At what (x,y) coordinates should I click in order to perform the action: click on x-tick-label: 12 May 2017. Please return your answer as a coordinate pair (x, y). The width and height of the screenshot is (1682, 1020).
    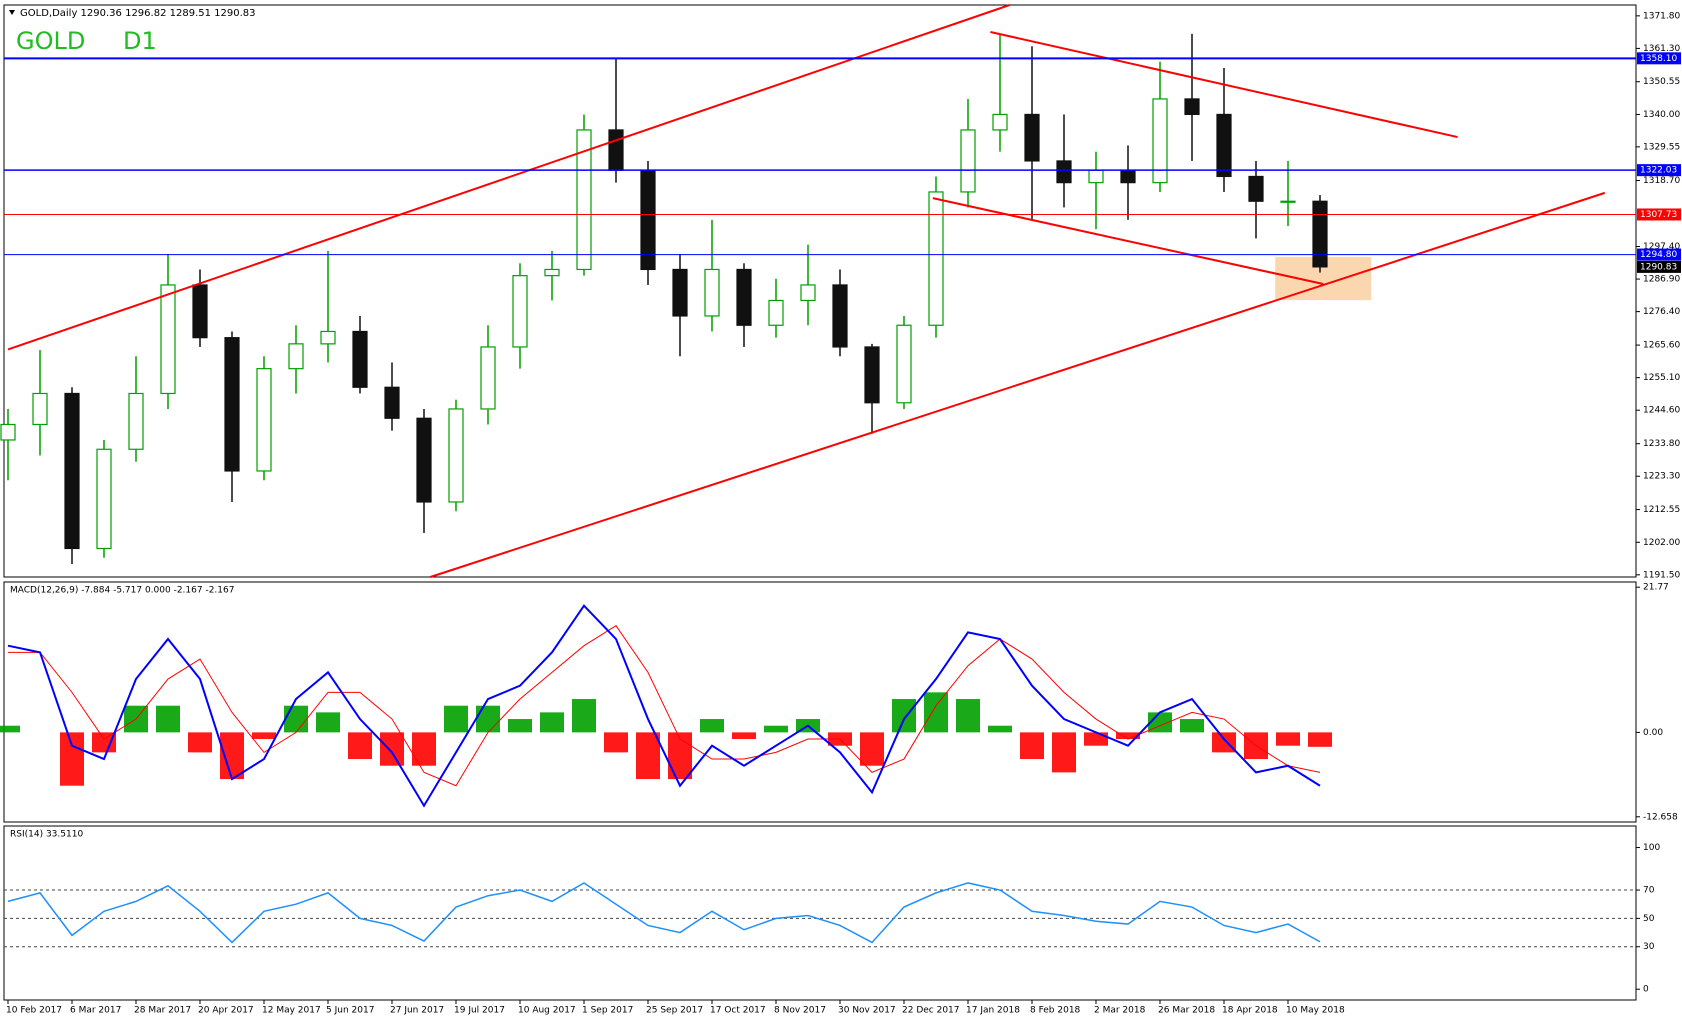
    Looking at the image, I should click on (291, 1011).